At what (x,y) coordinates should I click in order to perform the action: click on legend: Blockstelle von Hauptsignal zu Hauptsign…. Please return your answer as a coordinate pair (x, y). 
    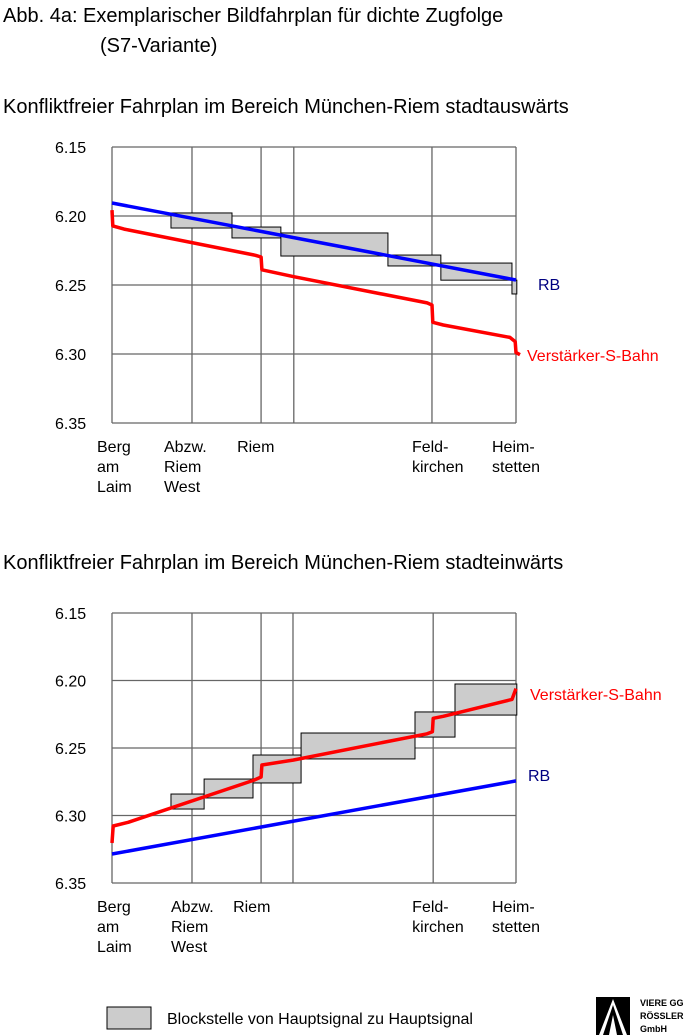
    Looking at the image, I should click on (289, 1018).